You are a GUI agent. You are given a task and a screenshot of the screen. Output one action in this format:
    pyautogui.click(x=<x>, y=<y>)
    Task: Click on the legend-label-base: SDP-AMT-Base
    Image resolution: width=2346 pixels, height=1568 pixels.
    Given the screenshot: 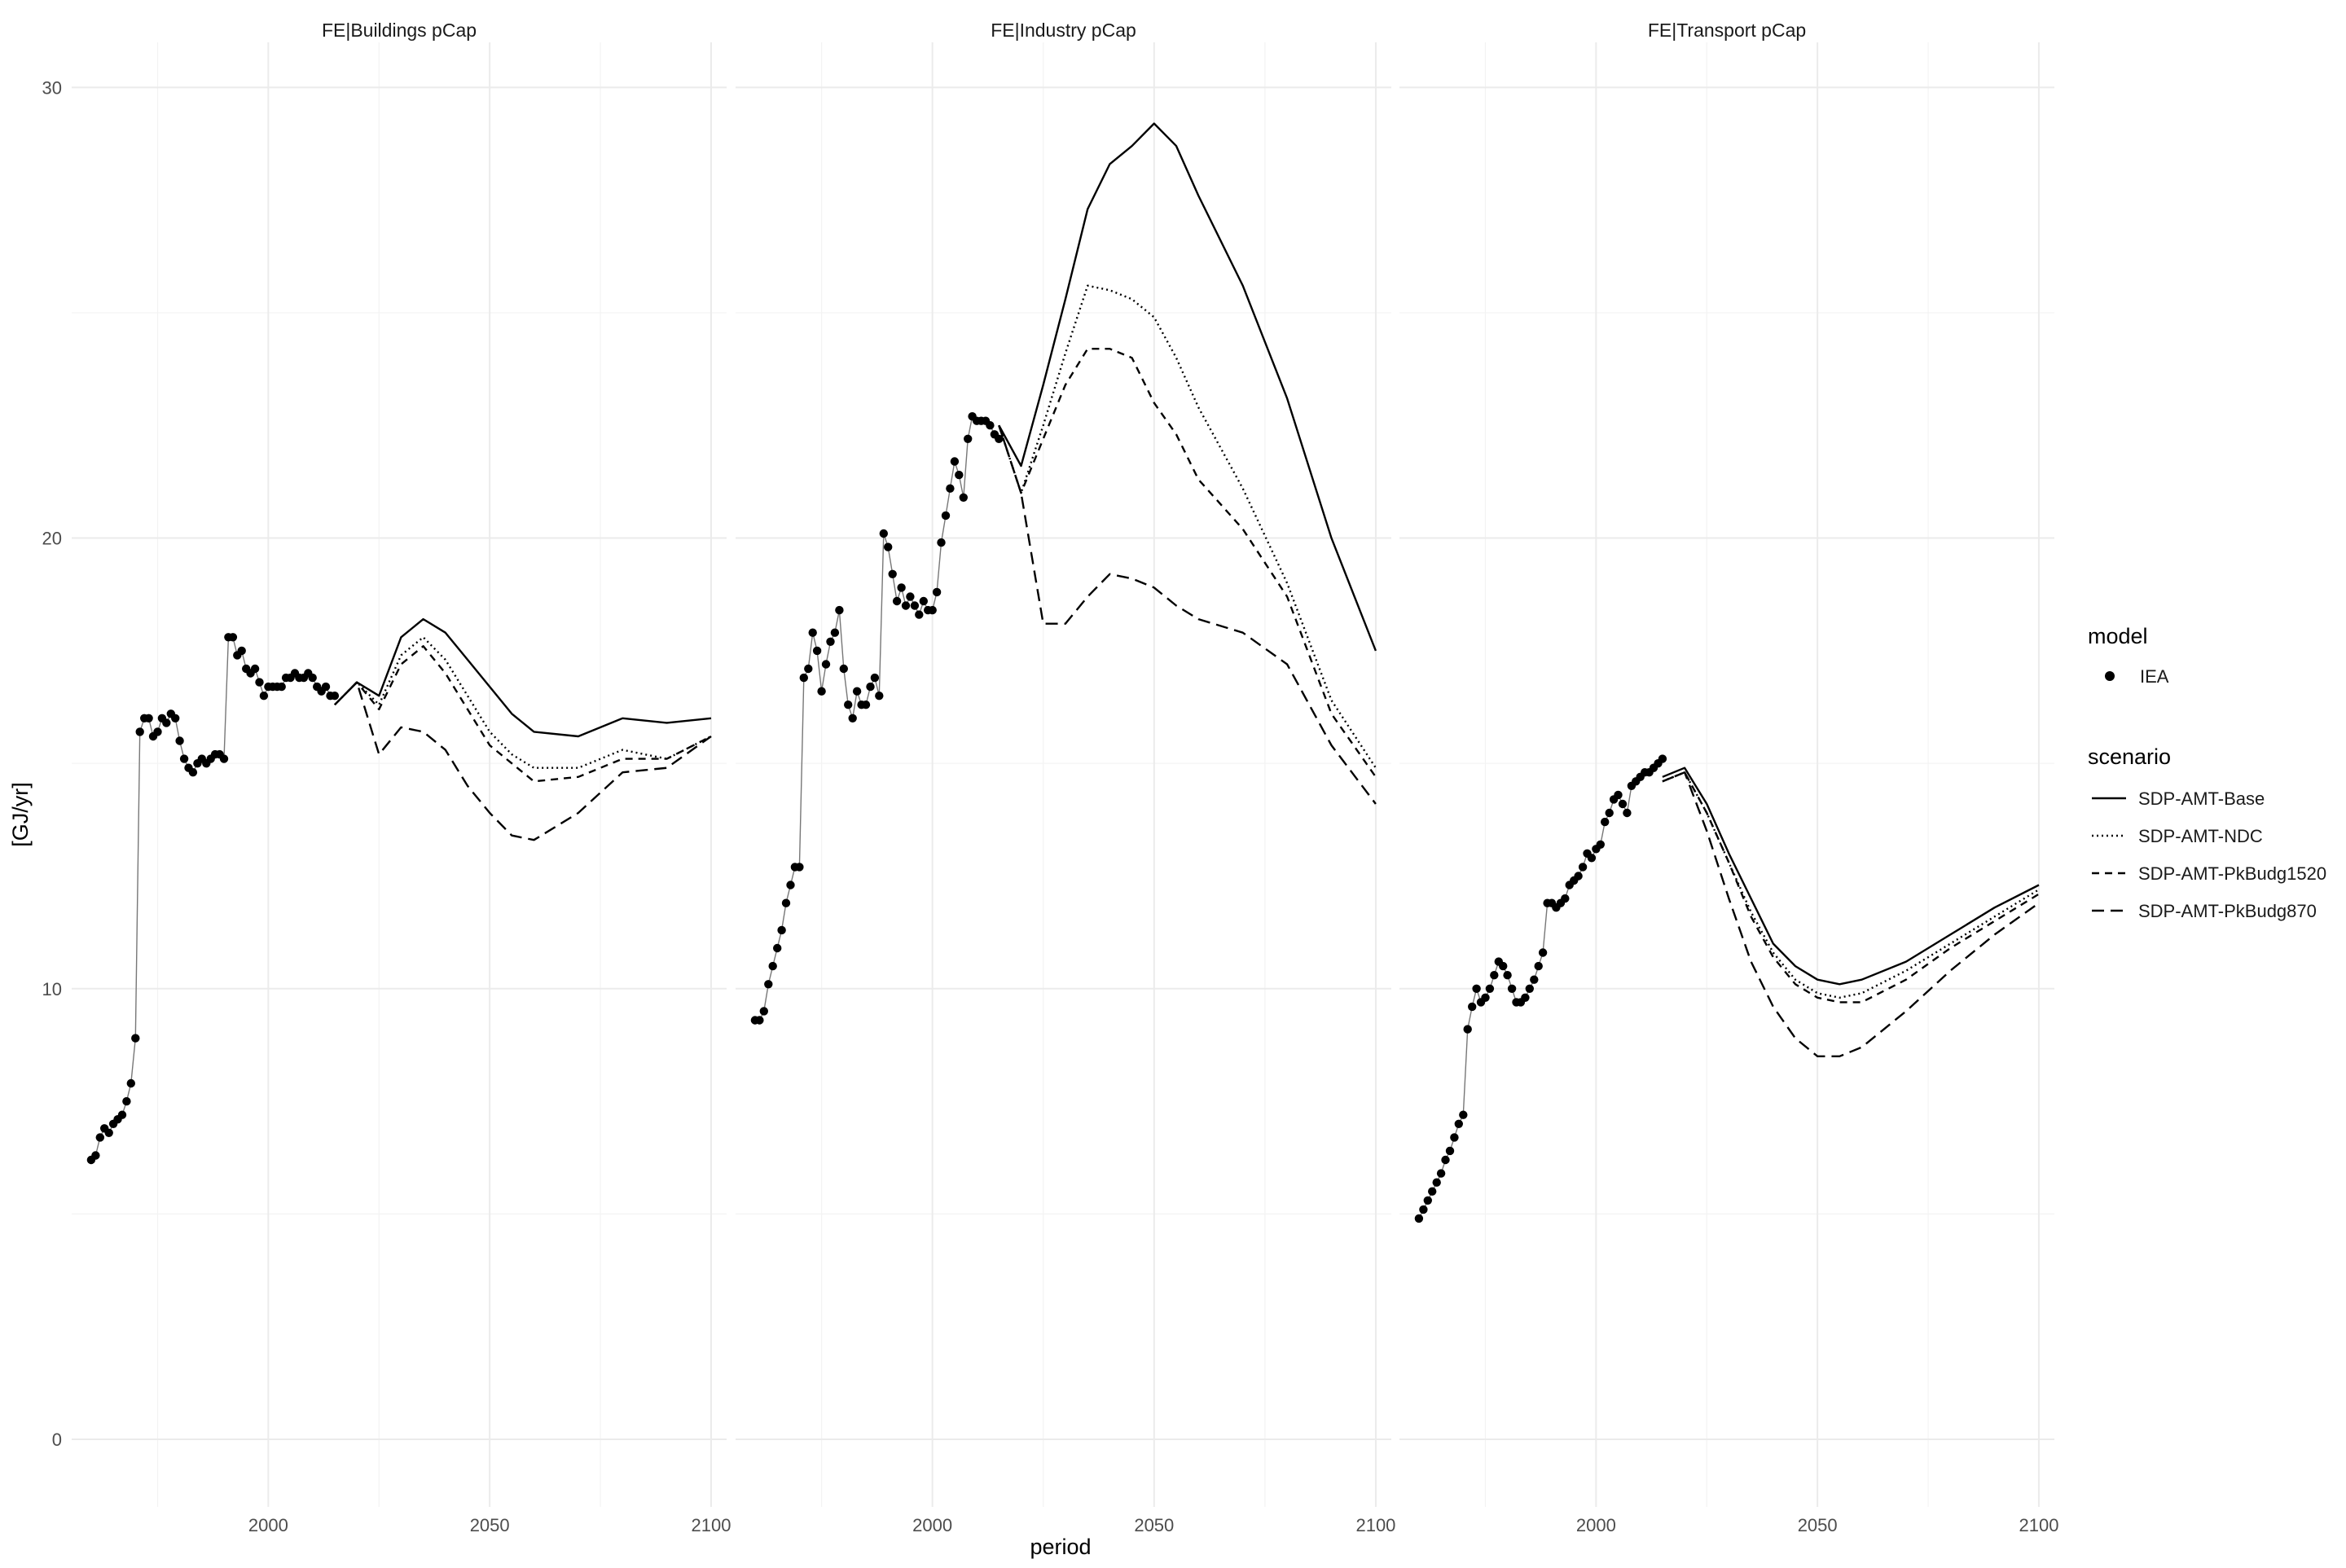 What is the action you would take?
    pyautogui.click(x=2201, y=798)
    